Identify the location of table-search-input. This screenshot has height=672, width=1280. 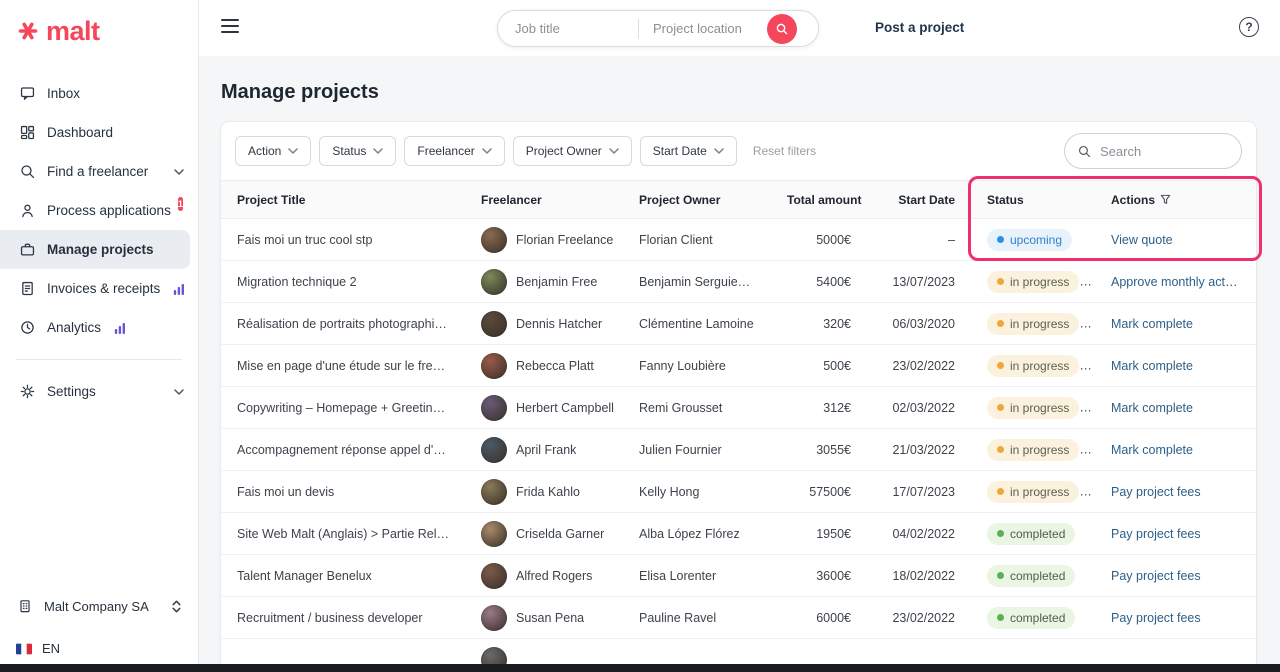
(1164, 151).